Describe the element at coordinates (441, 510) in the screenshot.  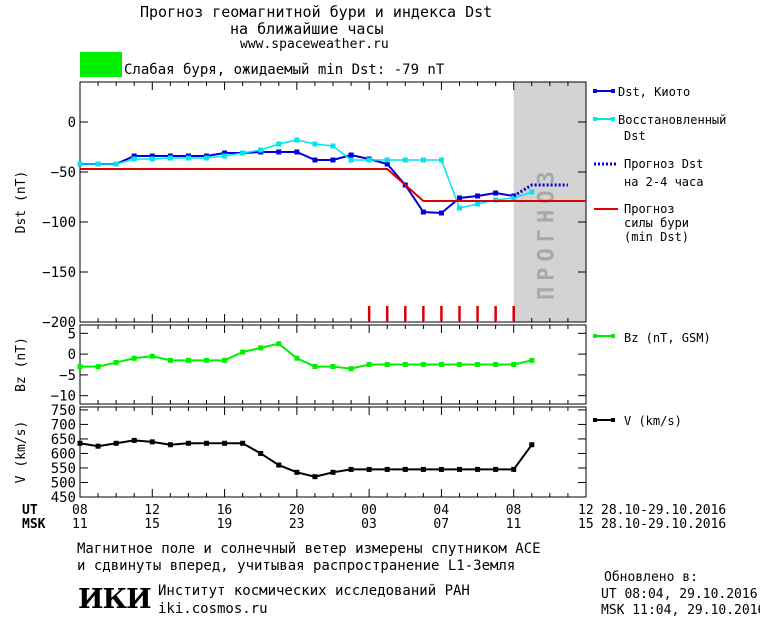
I see `time-tick-label: 04` at that location.